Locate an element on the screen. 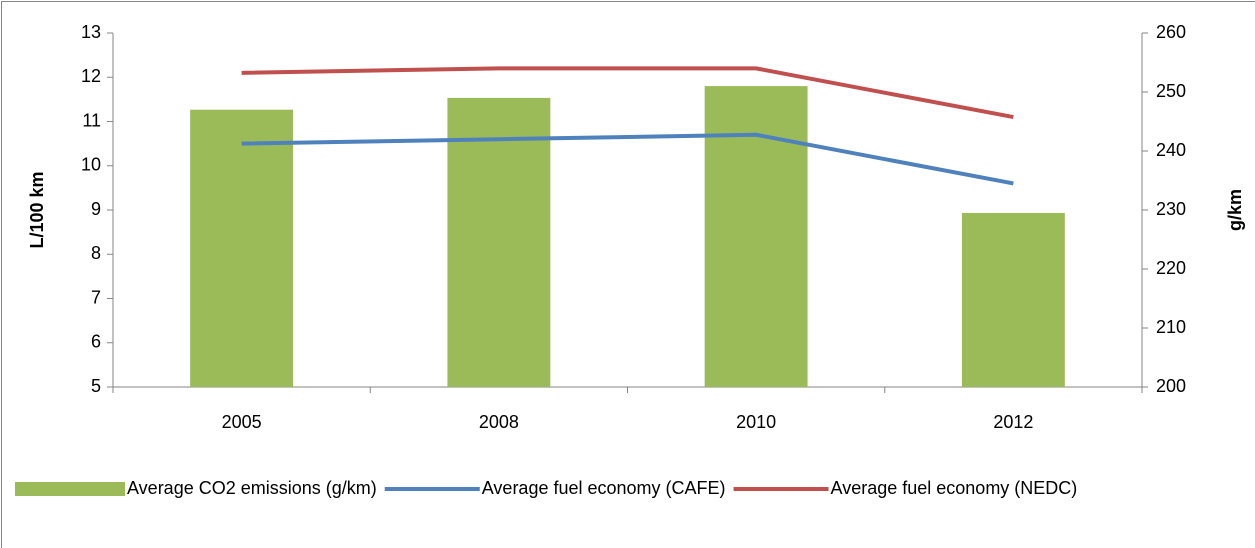 This screenshot has height=548, width=1255. x-tick-label: 2010 is located at coordinates (756, 422).